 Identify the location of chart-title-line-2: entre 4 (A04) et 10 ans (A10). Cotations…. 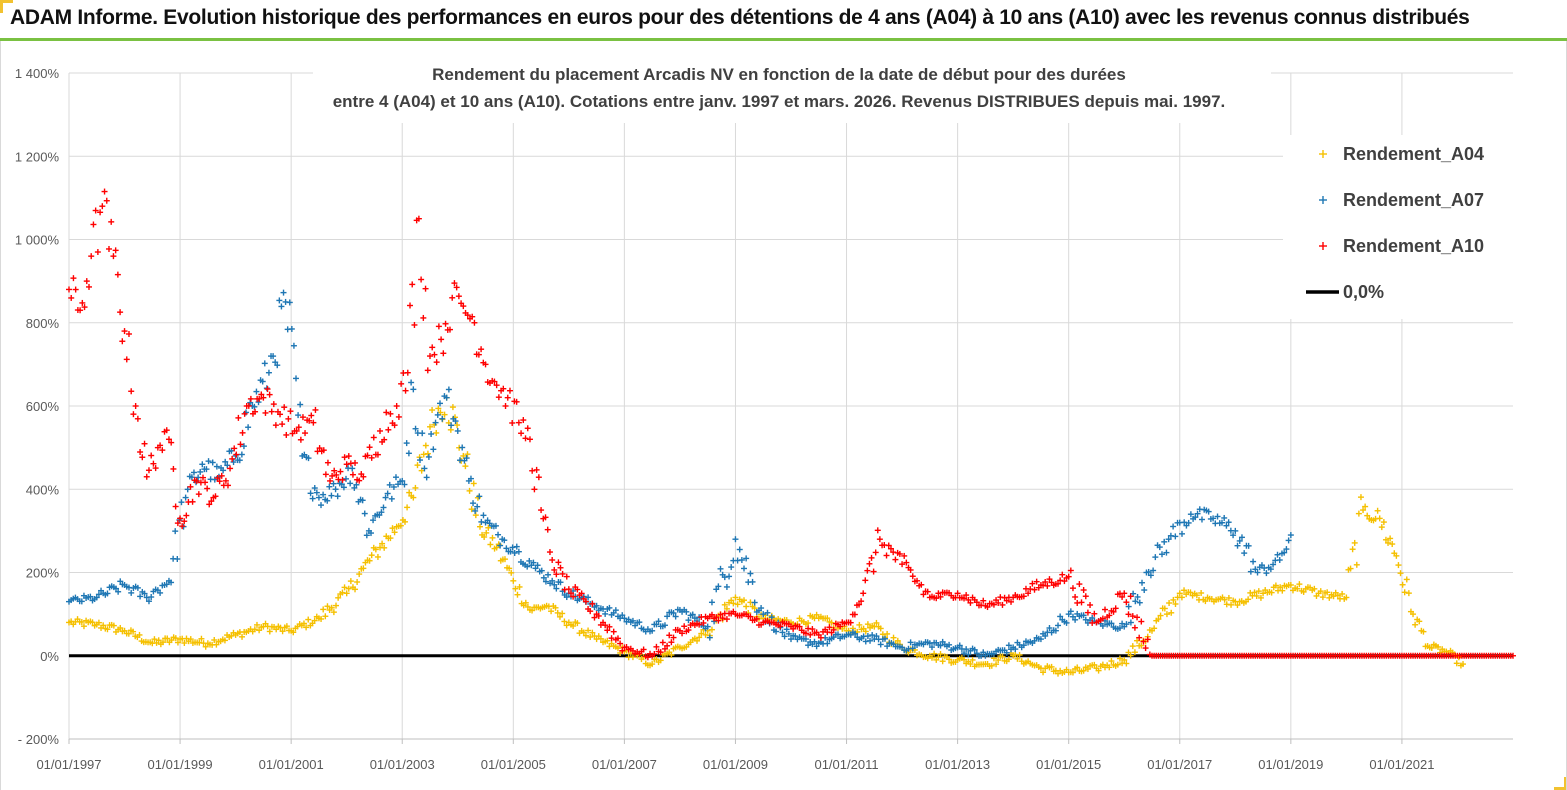
(779, 101).